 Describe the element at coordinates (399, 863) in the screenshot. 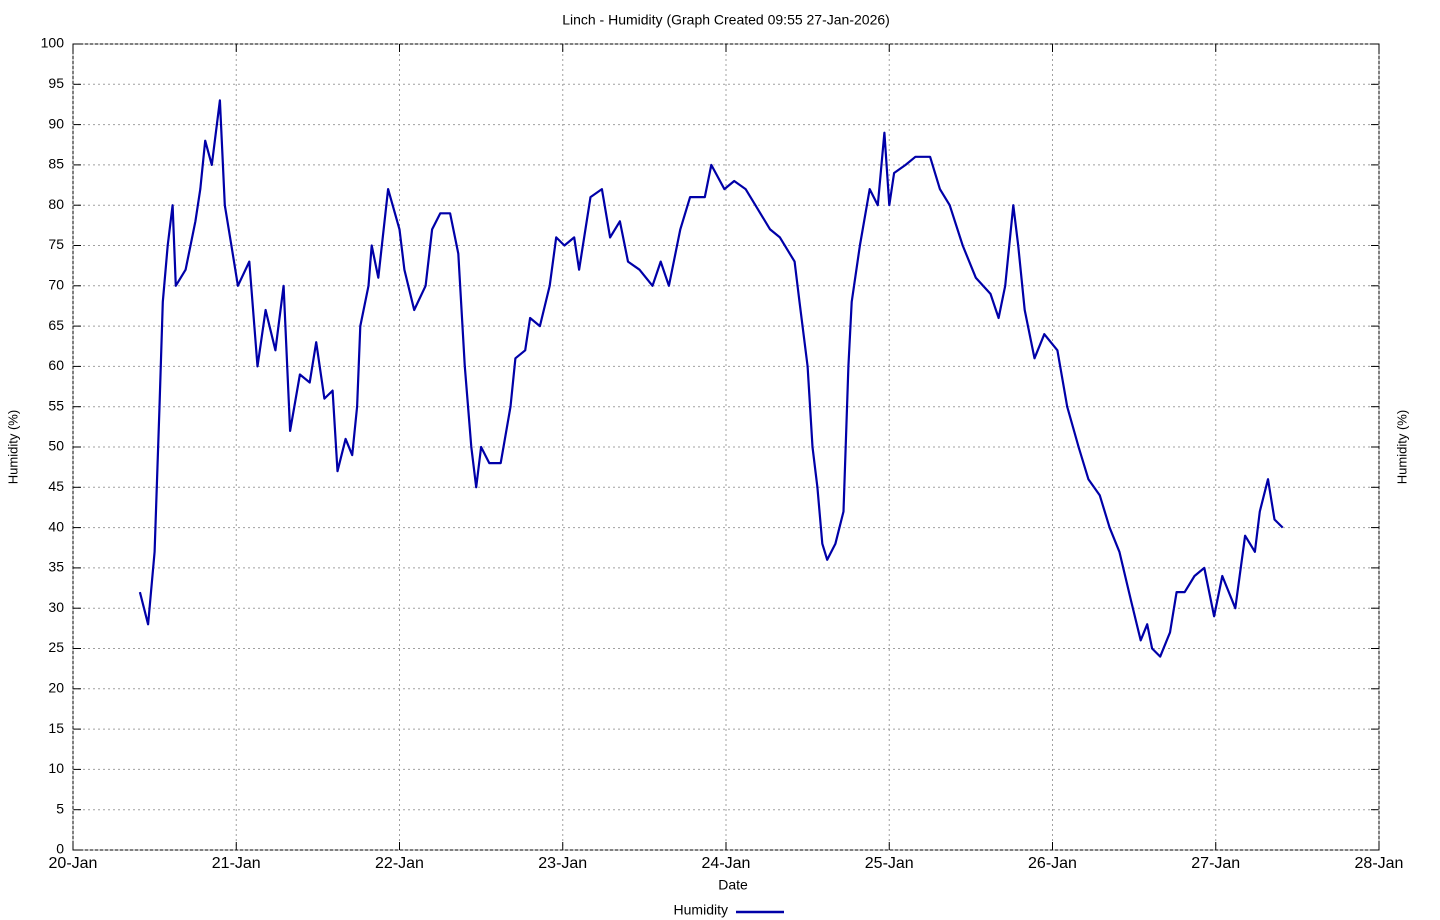

I see `x-tick-label: 22-Jan` at that location.